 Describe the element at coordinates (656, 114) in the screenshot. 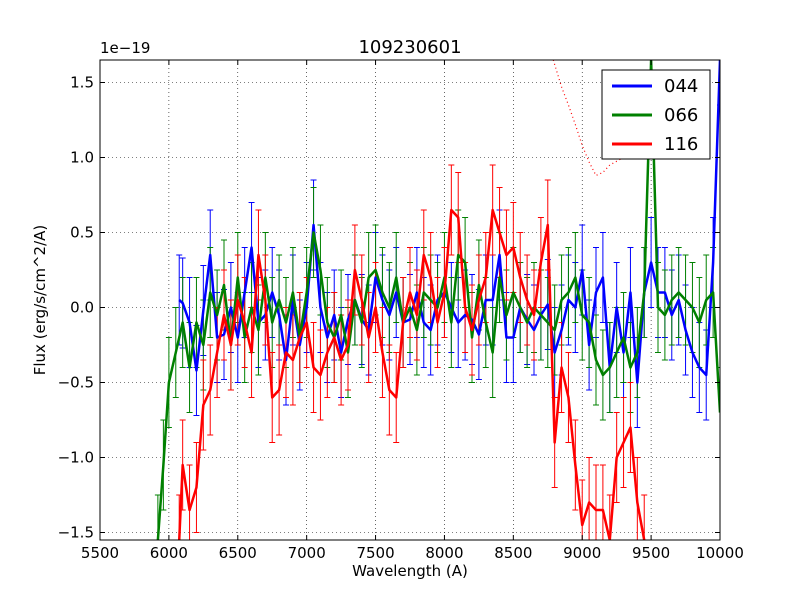

I see `legend: 044 066 116` at that location.